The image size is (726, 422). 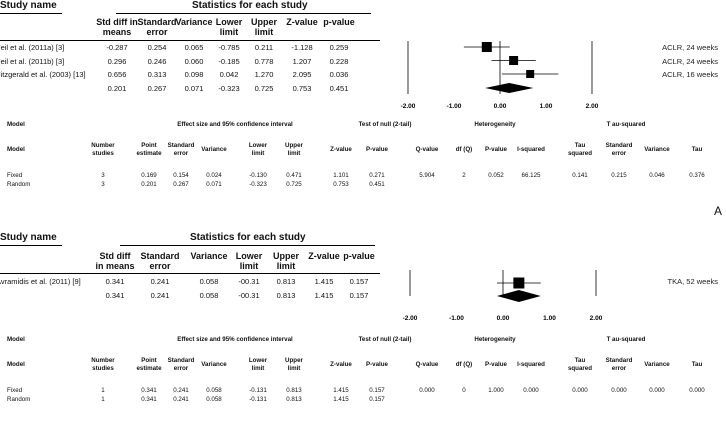 What do you see at coordinates (530, 74) in the screenshot?
I see `point-estimate` at bounding box center [530, 74].